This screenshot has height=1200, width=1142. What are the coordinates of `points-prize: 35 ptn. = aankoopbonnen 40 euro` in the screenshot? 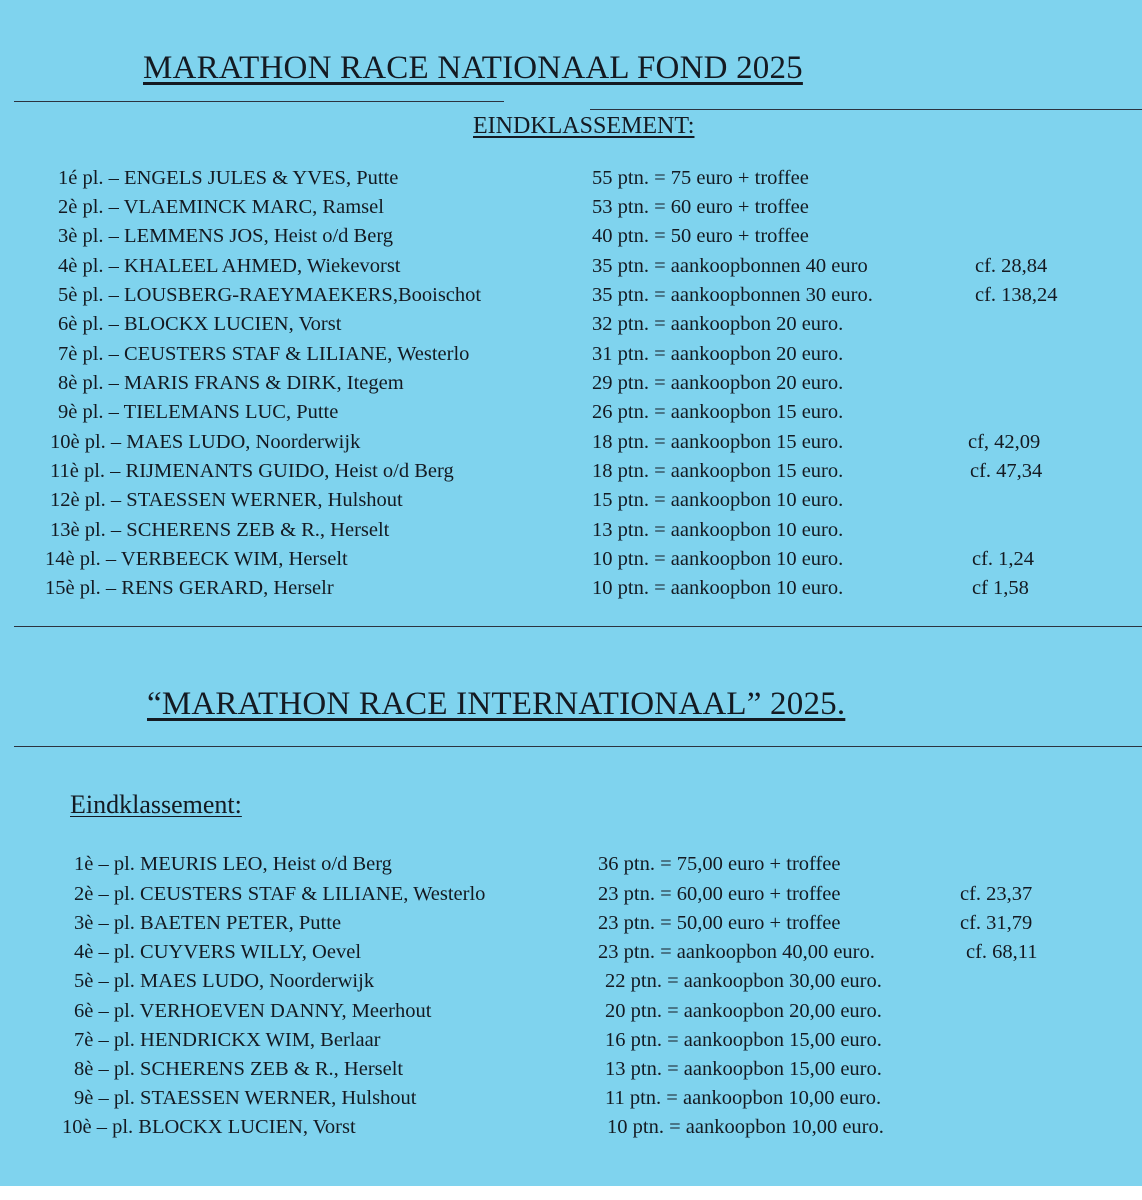 It's located at (730, 266).